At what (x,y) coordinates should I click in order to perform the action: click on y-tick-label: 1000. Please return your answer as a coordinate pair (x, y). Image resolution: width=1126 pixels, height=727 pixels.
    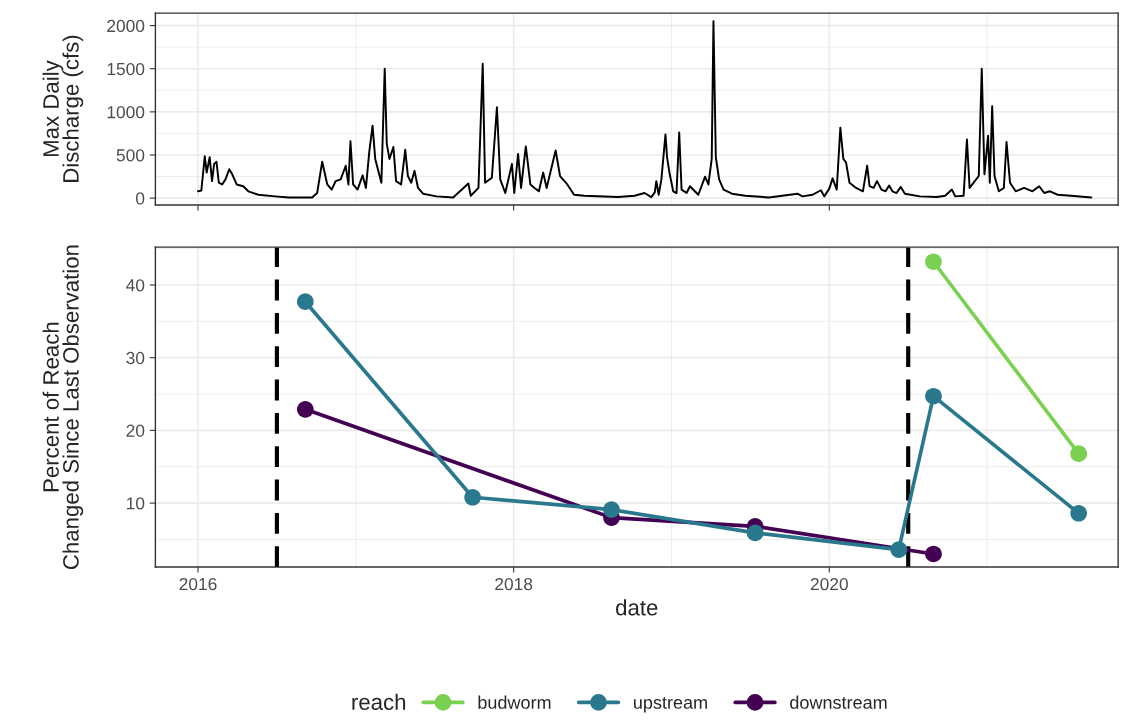
    Looking at the image, I should click on (126, 112).